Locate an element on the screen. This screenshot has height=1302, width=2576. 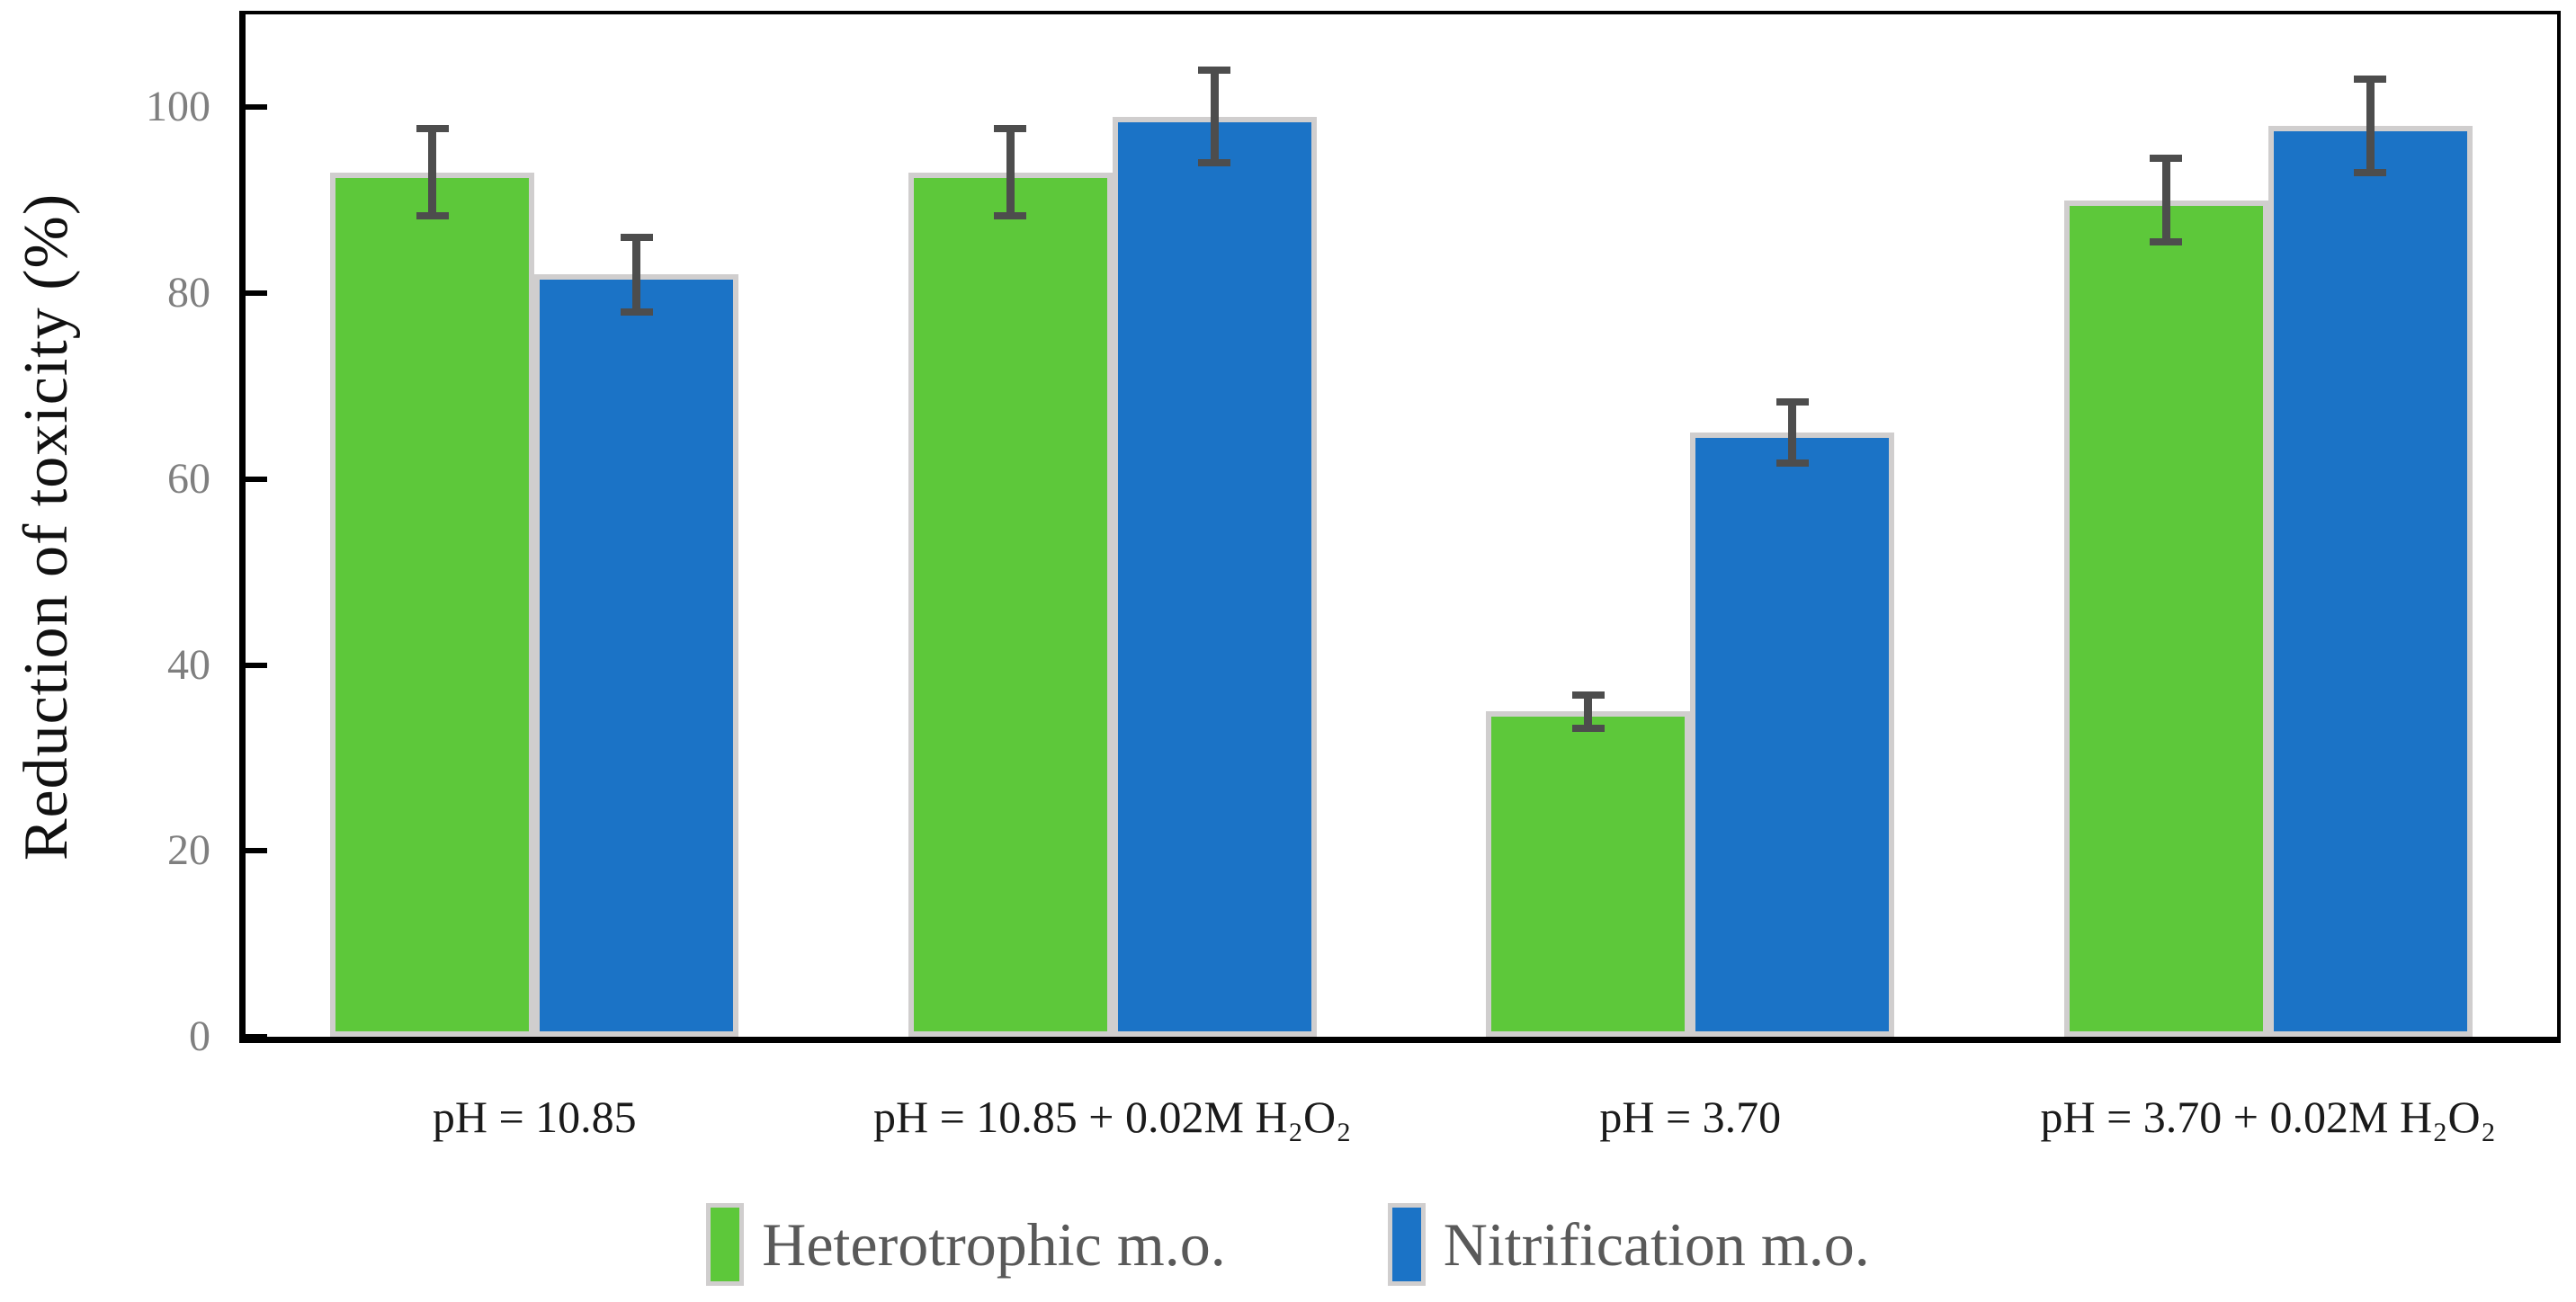
bar-nitrification-group3 is located at coordinates (1792, 735).